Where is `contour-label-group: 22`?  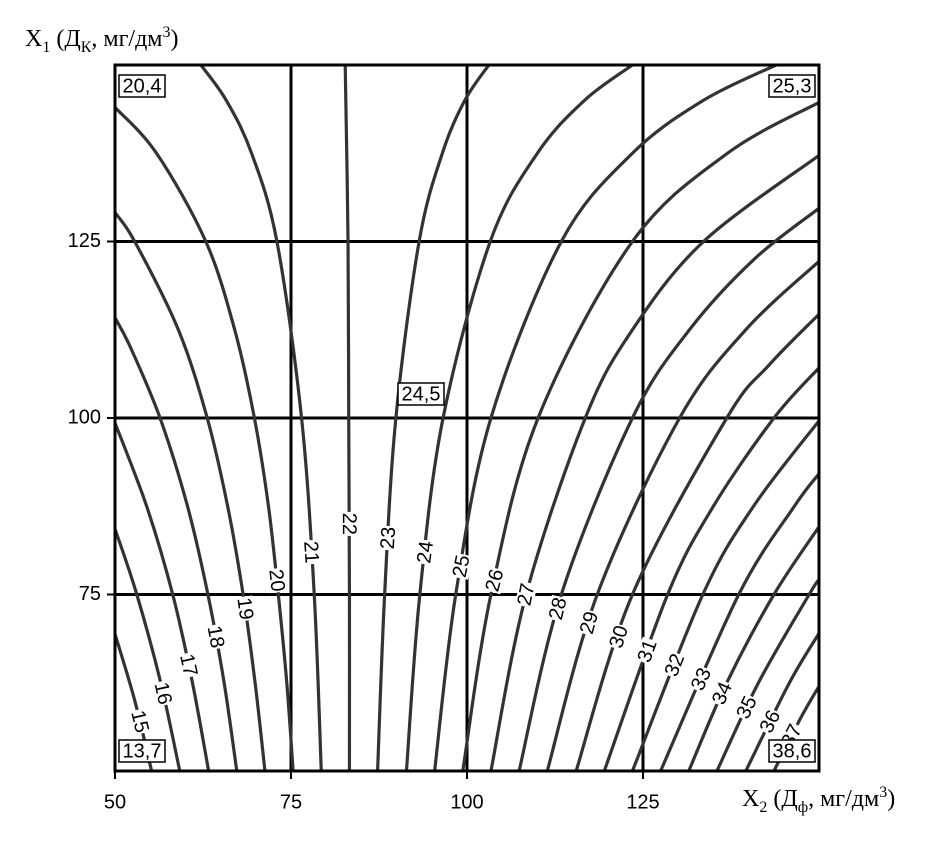
contour-label-group: 22 is located at coordinates (349, 523).